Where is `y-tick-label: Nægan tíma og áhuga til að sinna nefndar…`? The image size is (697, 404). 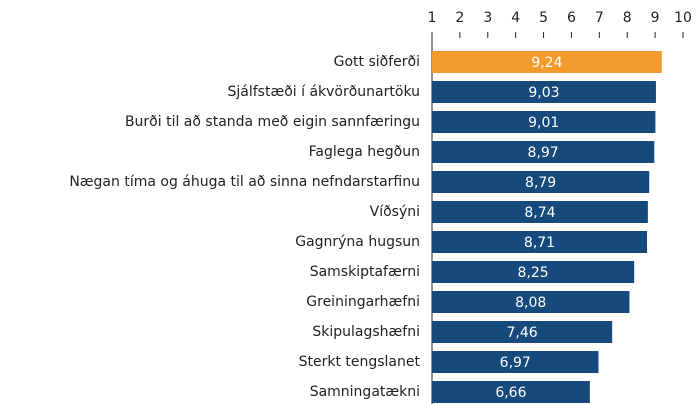
y-tick-label: Nægan tíma og áhuga til að sinna nefndar… is located at coordinates (244, 182).